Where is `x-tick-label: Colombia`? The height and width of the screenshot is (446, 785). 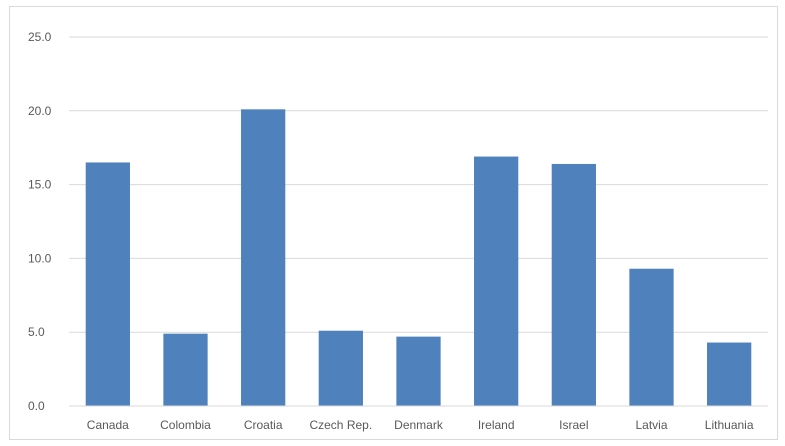 x-tick-label: Colombia is located at coordinates (185, 425).